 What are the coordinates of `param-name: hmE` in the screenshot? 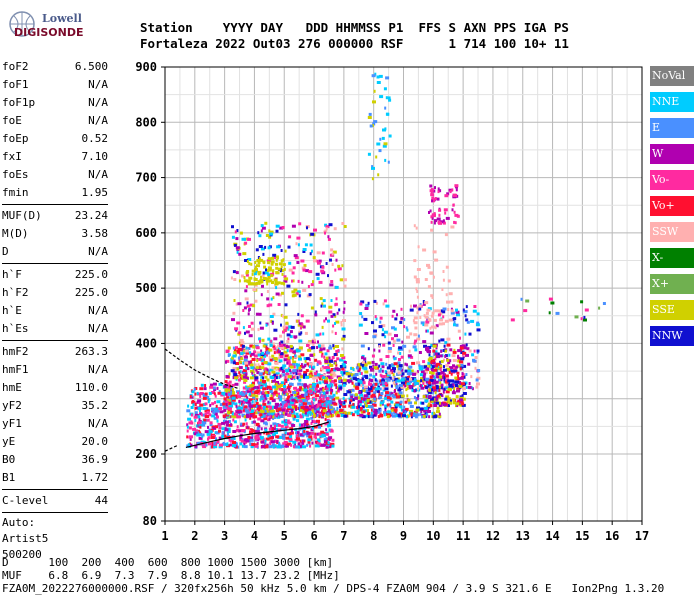 It's located at (12, 387).